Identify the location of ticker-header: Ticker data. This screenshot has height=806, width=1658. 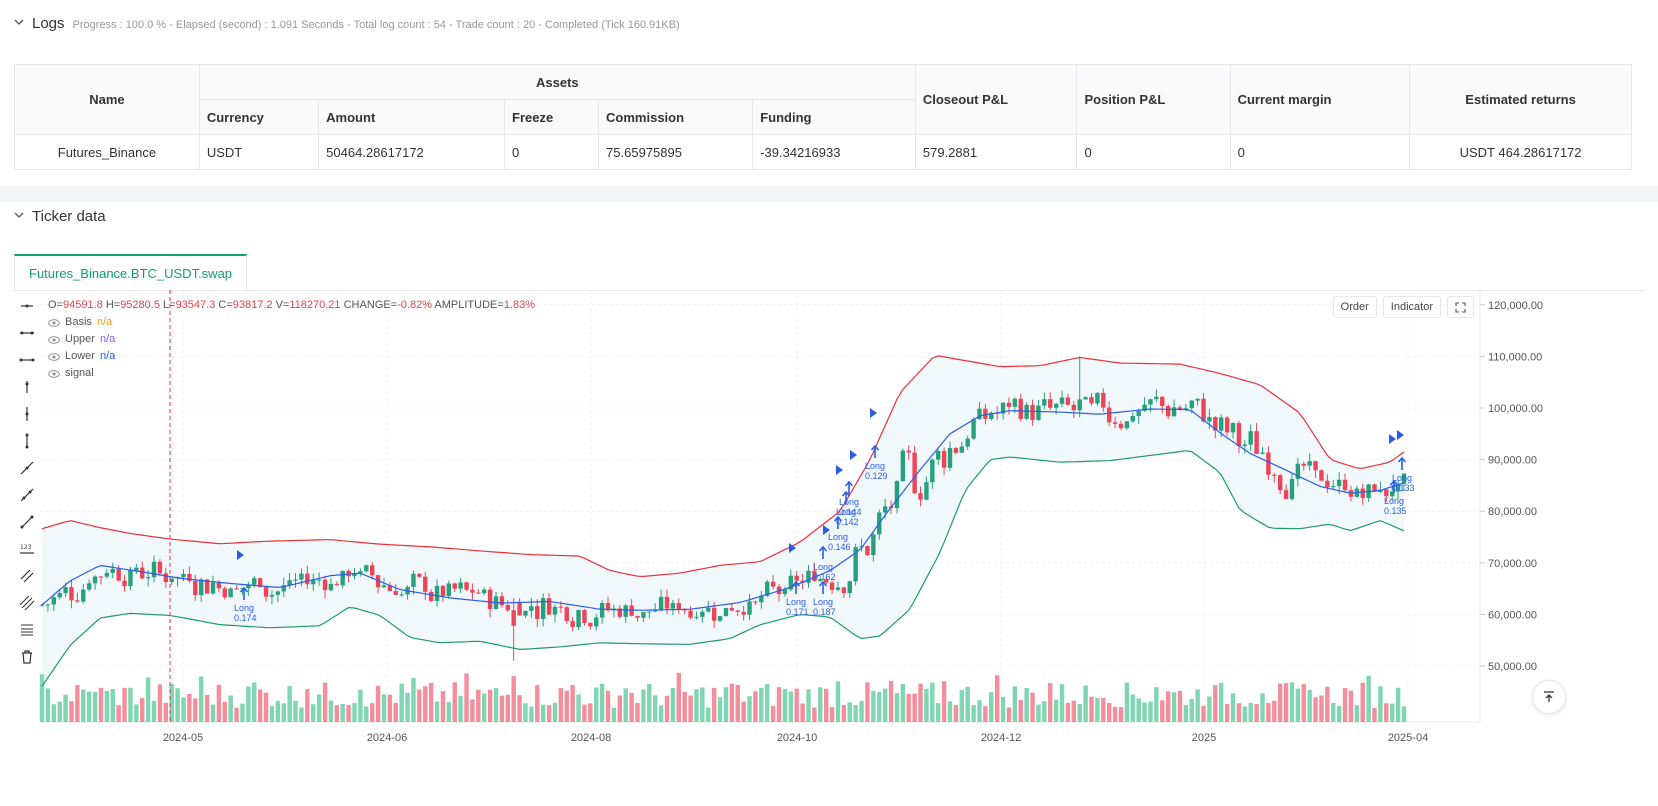
(60, 216).